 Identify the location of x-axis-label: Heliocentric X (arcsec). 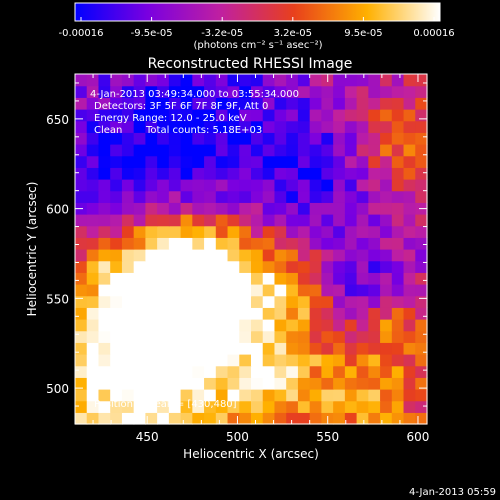
(251, 454).